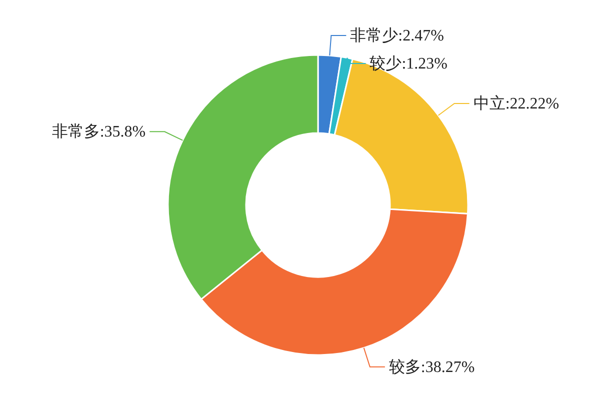 Image resolution: width=597 pixels, height=402 pixels. What do you see at coordinates (386, 63) in the screenshot?
I see `legend-label: 较少` at bounding box center [386, 63].